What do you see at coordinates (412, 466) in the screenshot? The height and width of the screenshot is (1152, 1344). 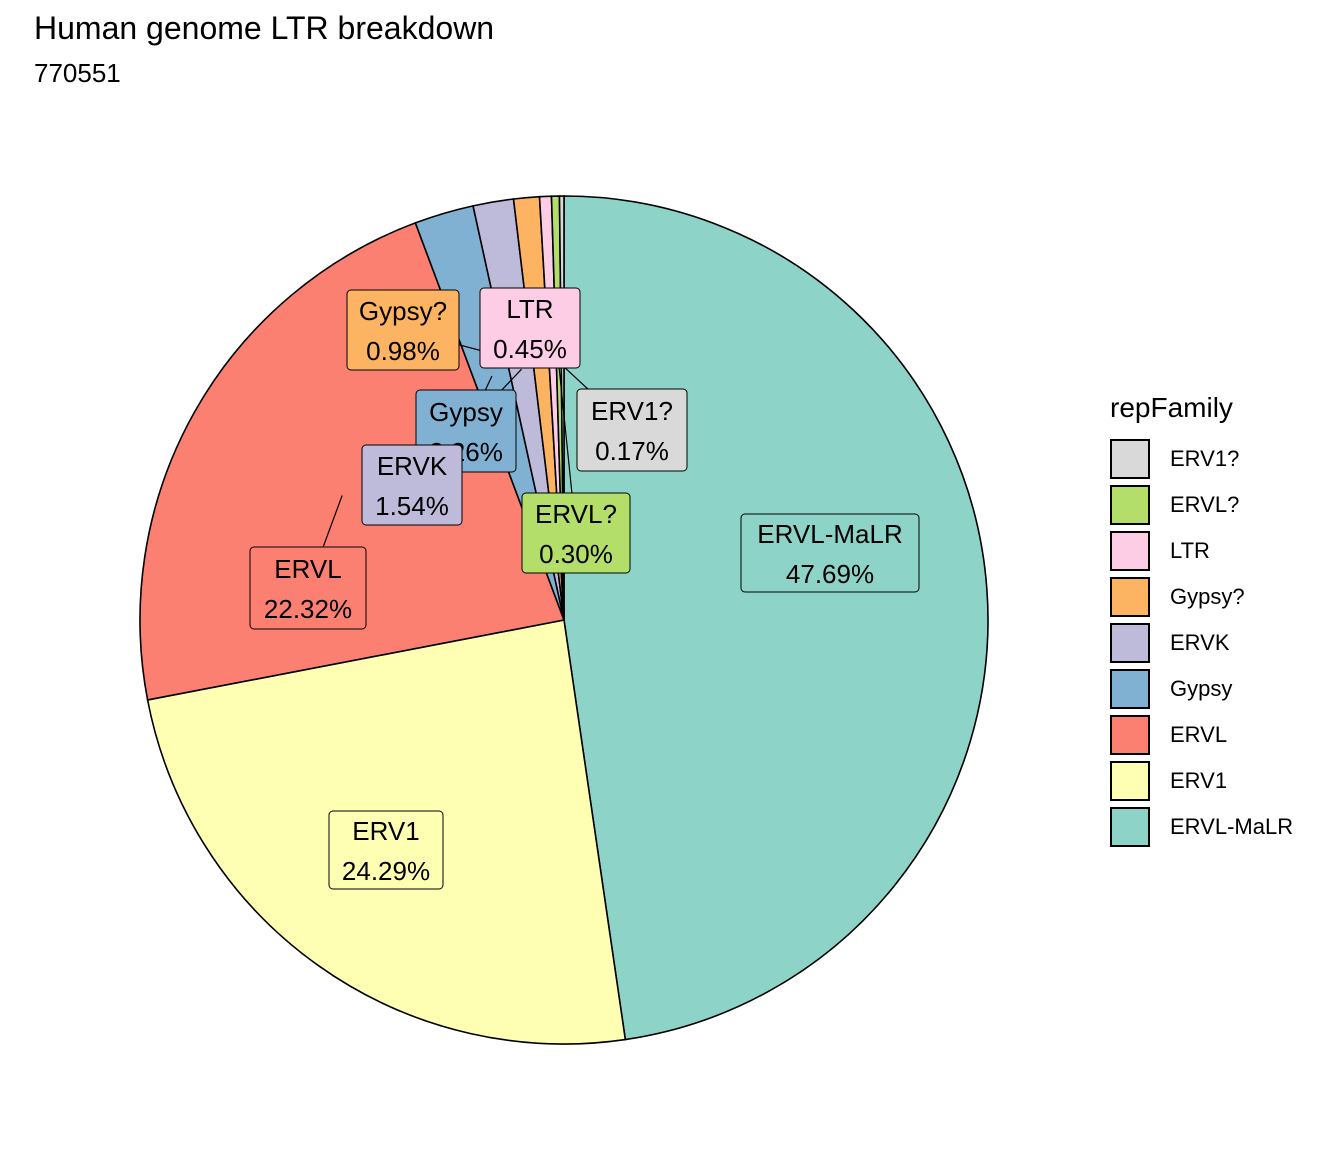 I see `slice-label-name: ERVK` at bounding box center [412, 466].